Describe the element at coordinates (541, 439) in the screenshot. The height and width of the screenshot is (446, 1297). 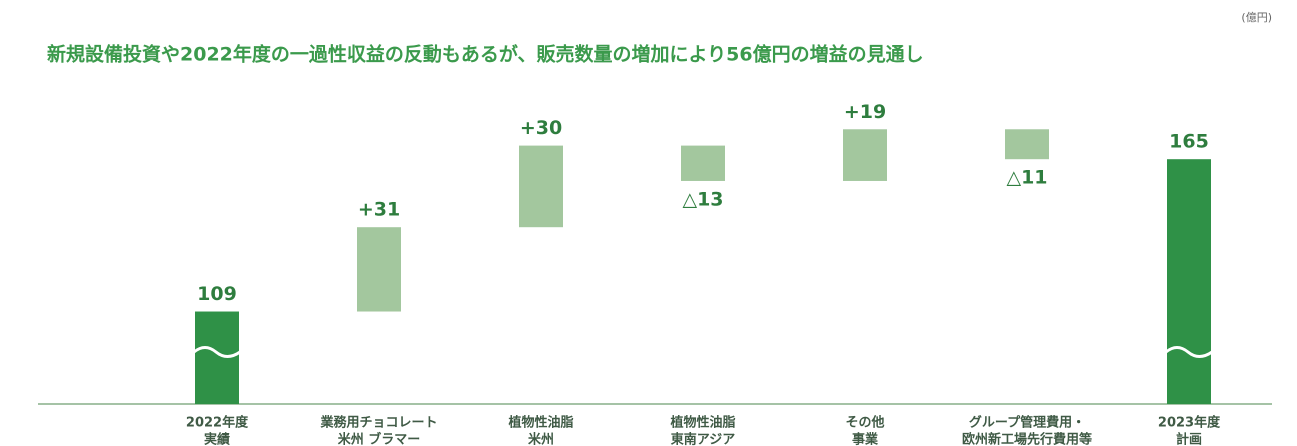
I see `x-tick-label: 米州` at that location.